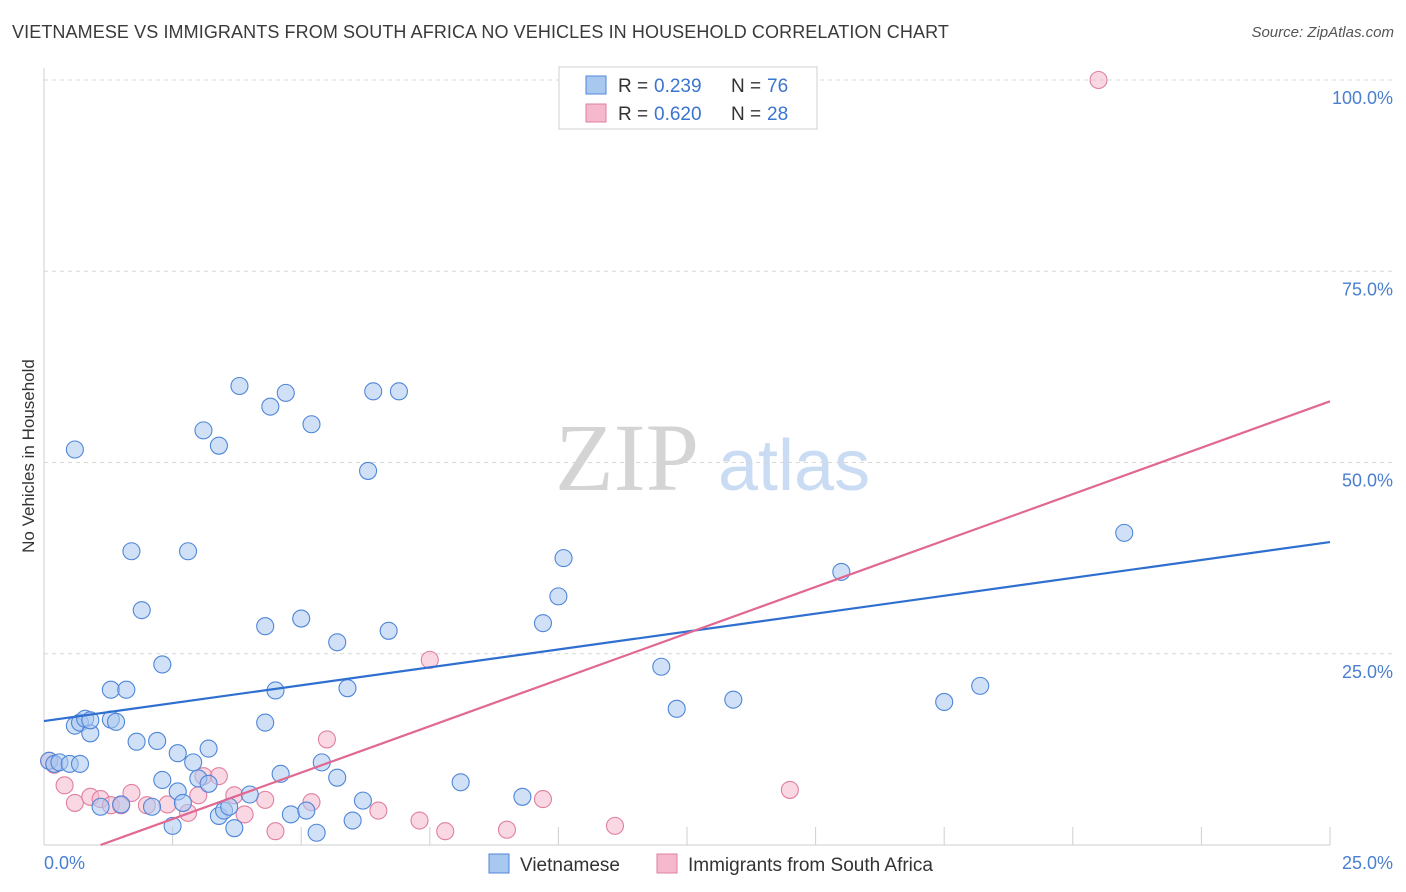 Image resolution: width=1406 pixels, height=892 pixels. Describe the element at coordinates (633, 114) in the screenshot. I see `legend-r-label-2: R =` at that location.